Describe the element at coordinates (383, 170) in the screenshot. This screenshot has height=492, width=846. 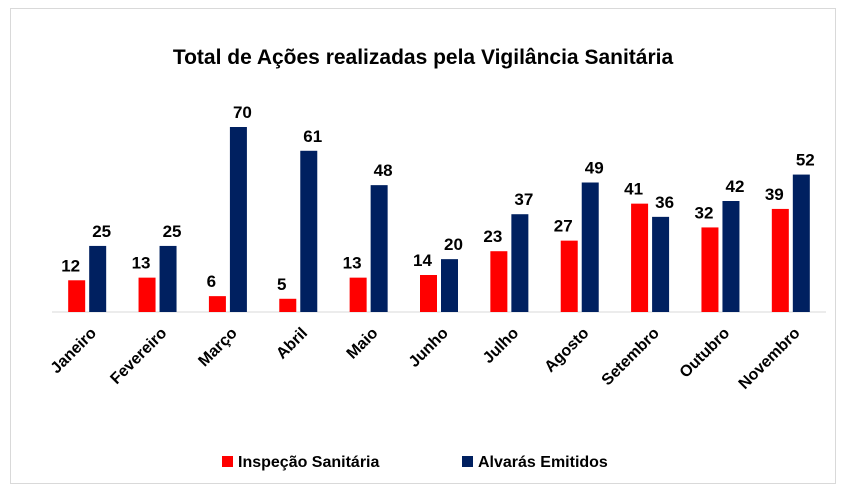
I see `data-label: 48` at that location.